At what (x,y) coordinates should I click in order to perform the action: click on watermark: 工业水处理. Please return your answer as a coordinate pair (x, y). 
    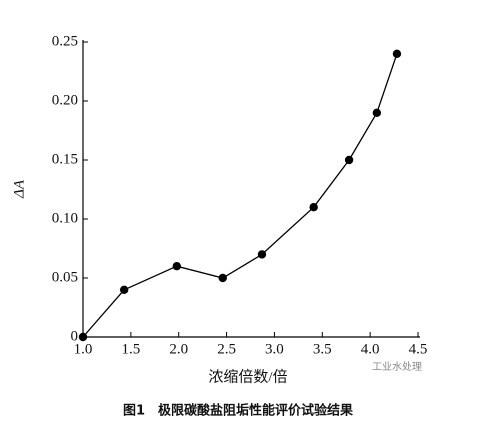
    Looking at the image, I should click on (397, 367).